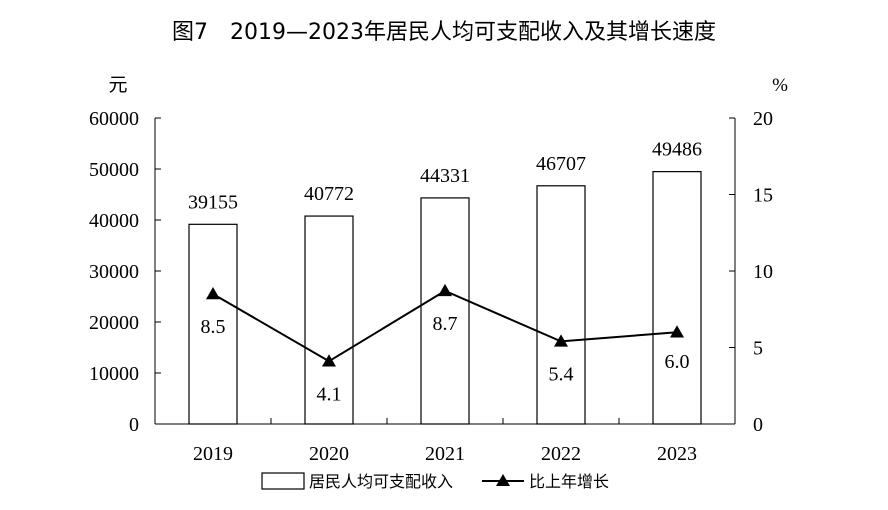 The width and height of the screenshot is (888, 510). Describe the element at coordinates (134, 425) in the screenshot. I see `left-tick-label: 0` at that location.